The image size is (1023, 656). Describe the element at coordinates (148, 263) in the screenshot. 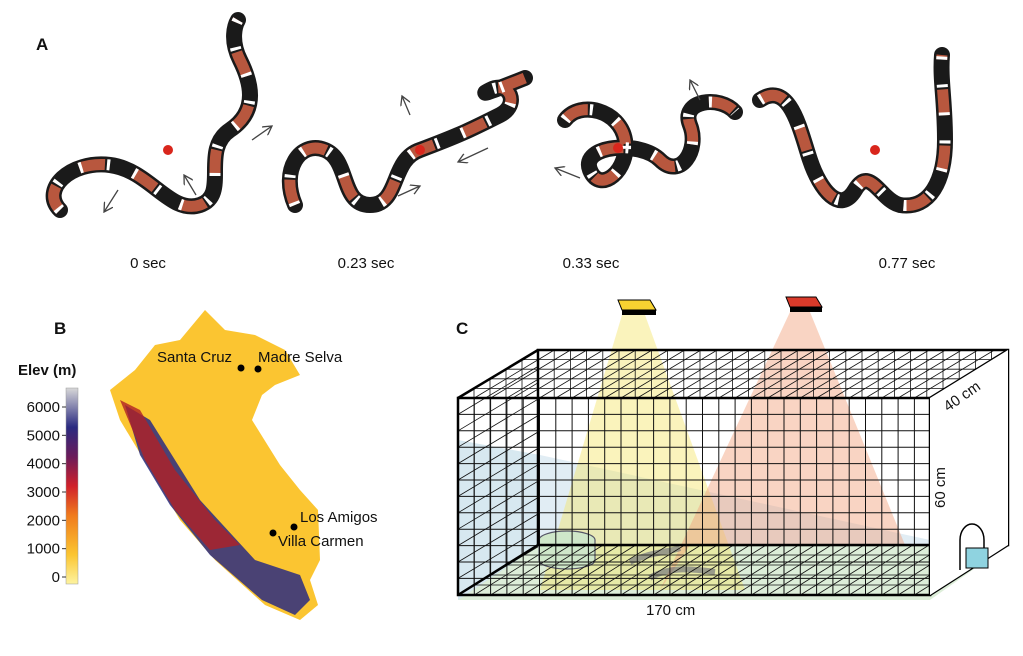

I see `time-label: 0 sec` at that location.